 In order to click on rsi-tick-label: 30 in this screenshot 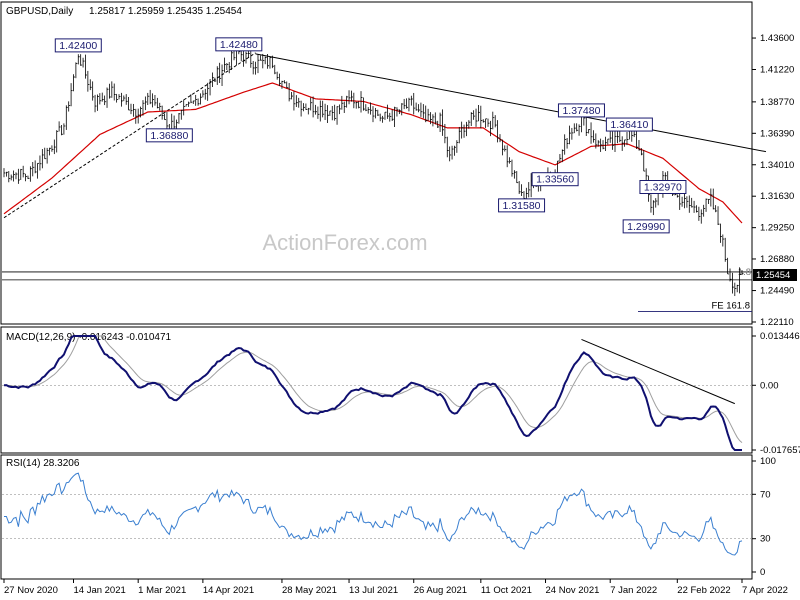, I will do `click(765, 539)`.